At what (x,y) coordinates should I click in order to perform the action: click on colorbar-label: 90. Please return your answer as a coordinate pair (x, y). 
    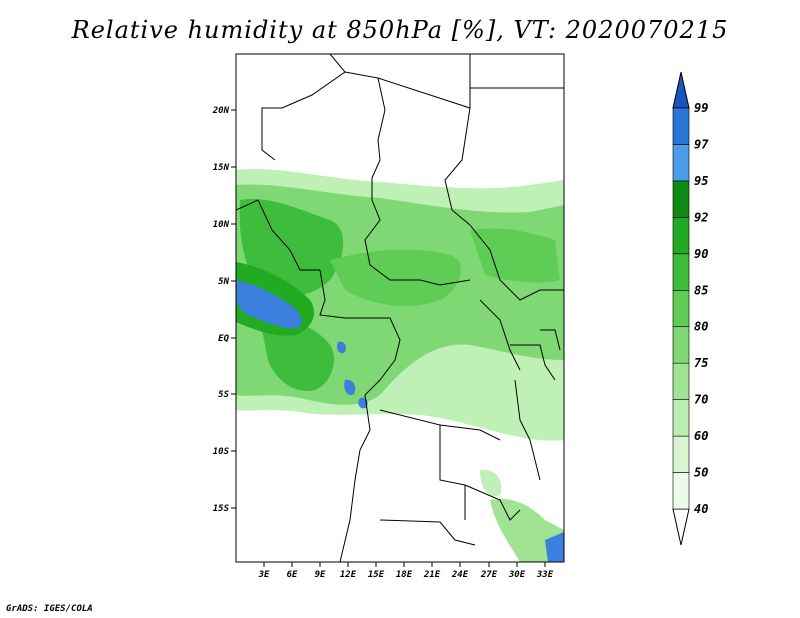
    Looking at the image, I should click on (701, 254).